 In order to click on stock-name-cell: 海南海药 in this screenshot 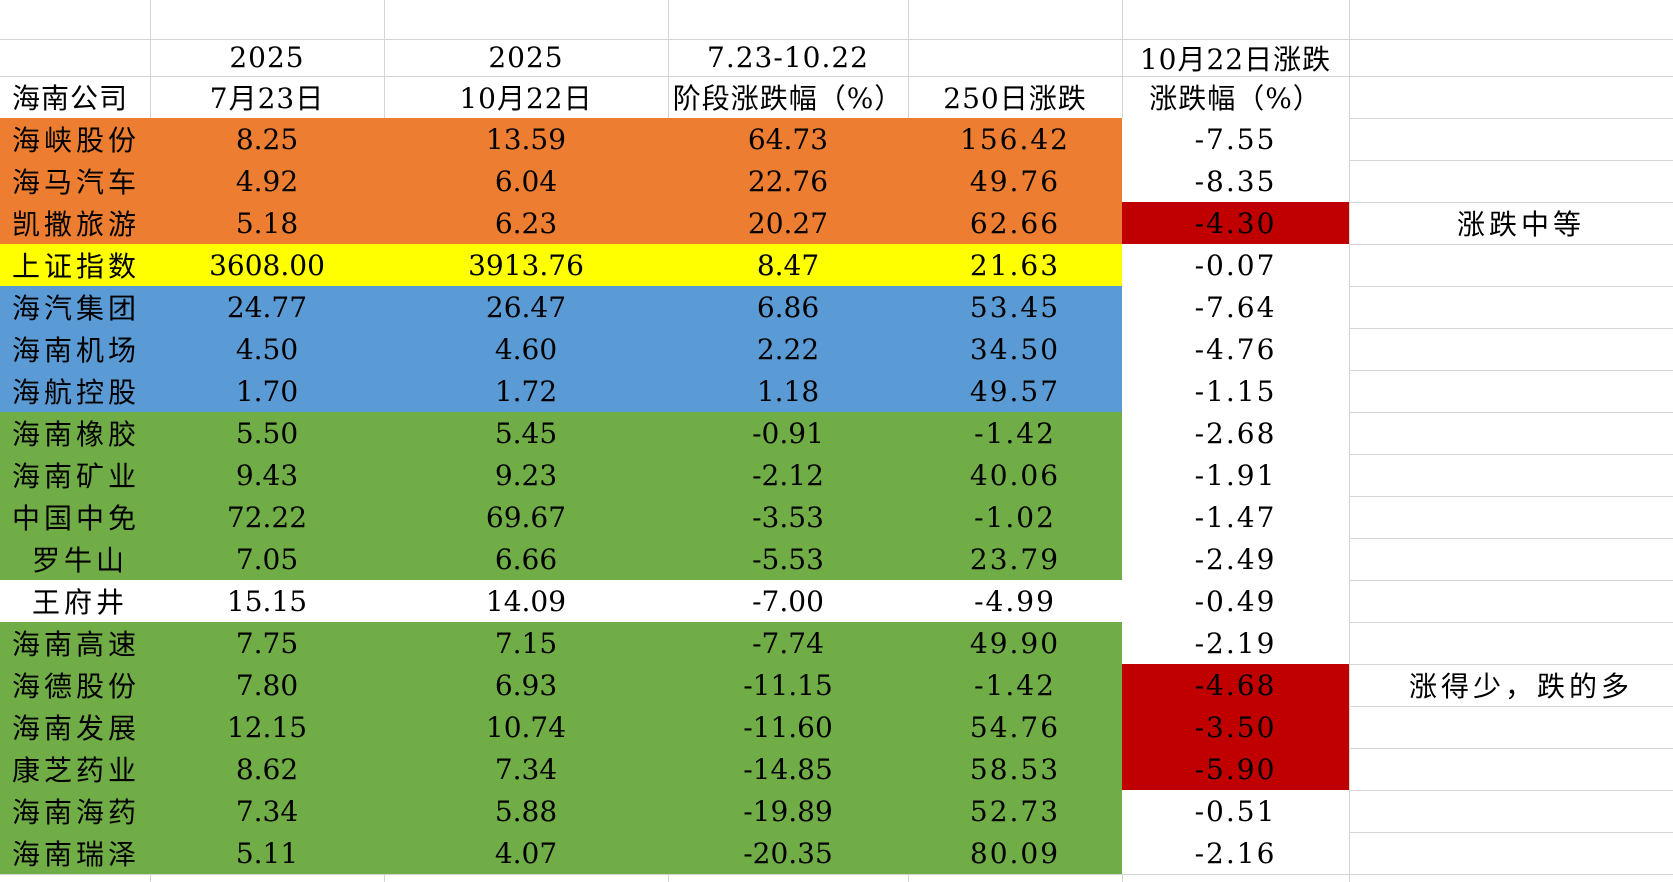, I will do `click(75, 811)`.